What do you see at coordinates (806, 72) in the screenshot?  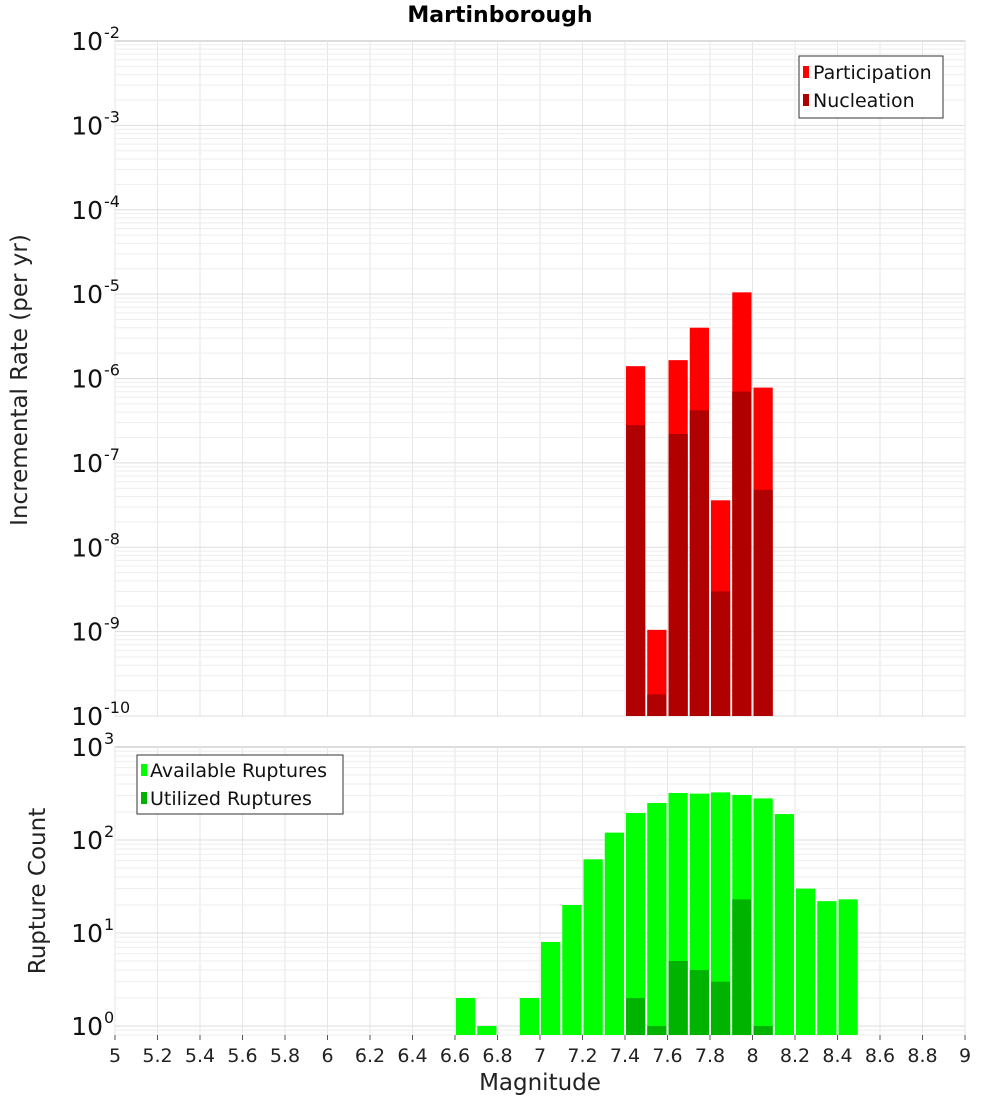 I see `legend-swatch-participation` at bounding box center [806, 72].